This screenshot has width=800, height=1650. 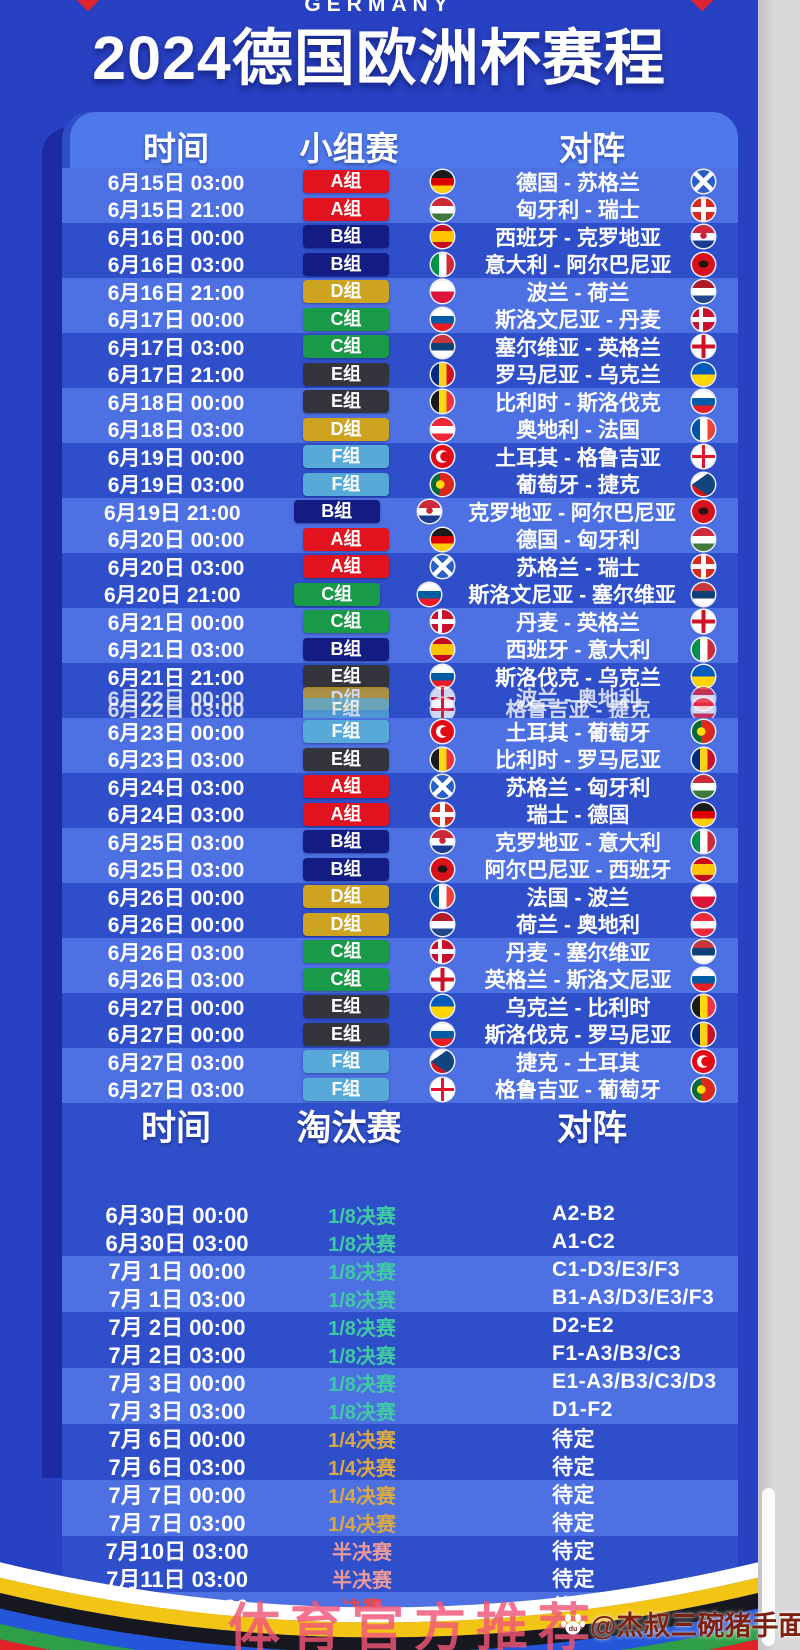 I want to click on match-row: 6月26日 00:00 D组 法国 - 波兰, so click(x=400, y=897).